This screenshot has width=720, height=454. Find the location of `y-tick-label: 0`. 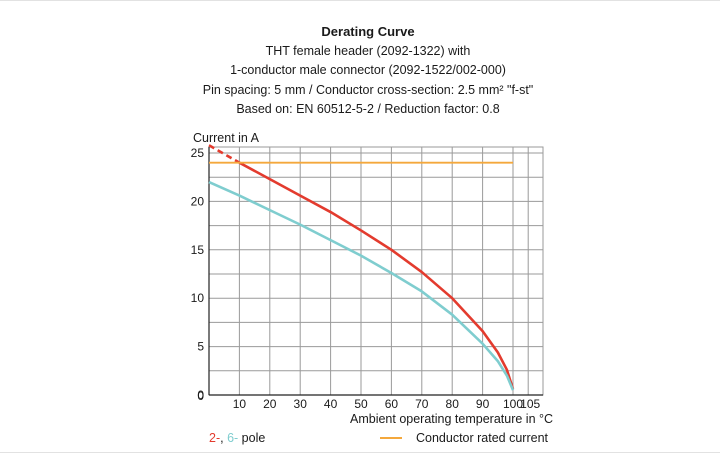

y-tick-label: 0 is located at coordinates (200, 395).